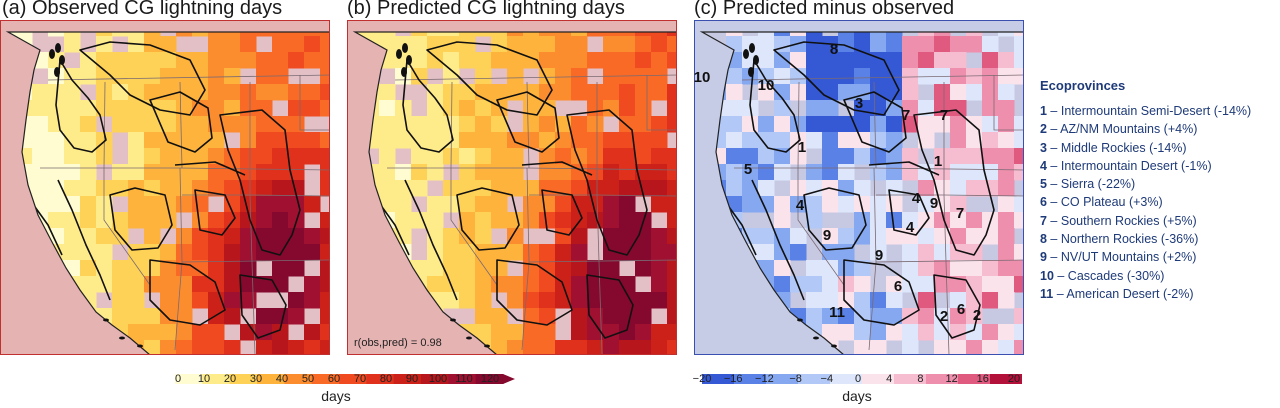 Image resolution: width=1280 pixels, height=408 pixels. What do you see at coordinates (334, 379) in the screenshot?
I see `colorbar-tick-label: 60` at bounding box center [334, 379].